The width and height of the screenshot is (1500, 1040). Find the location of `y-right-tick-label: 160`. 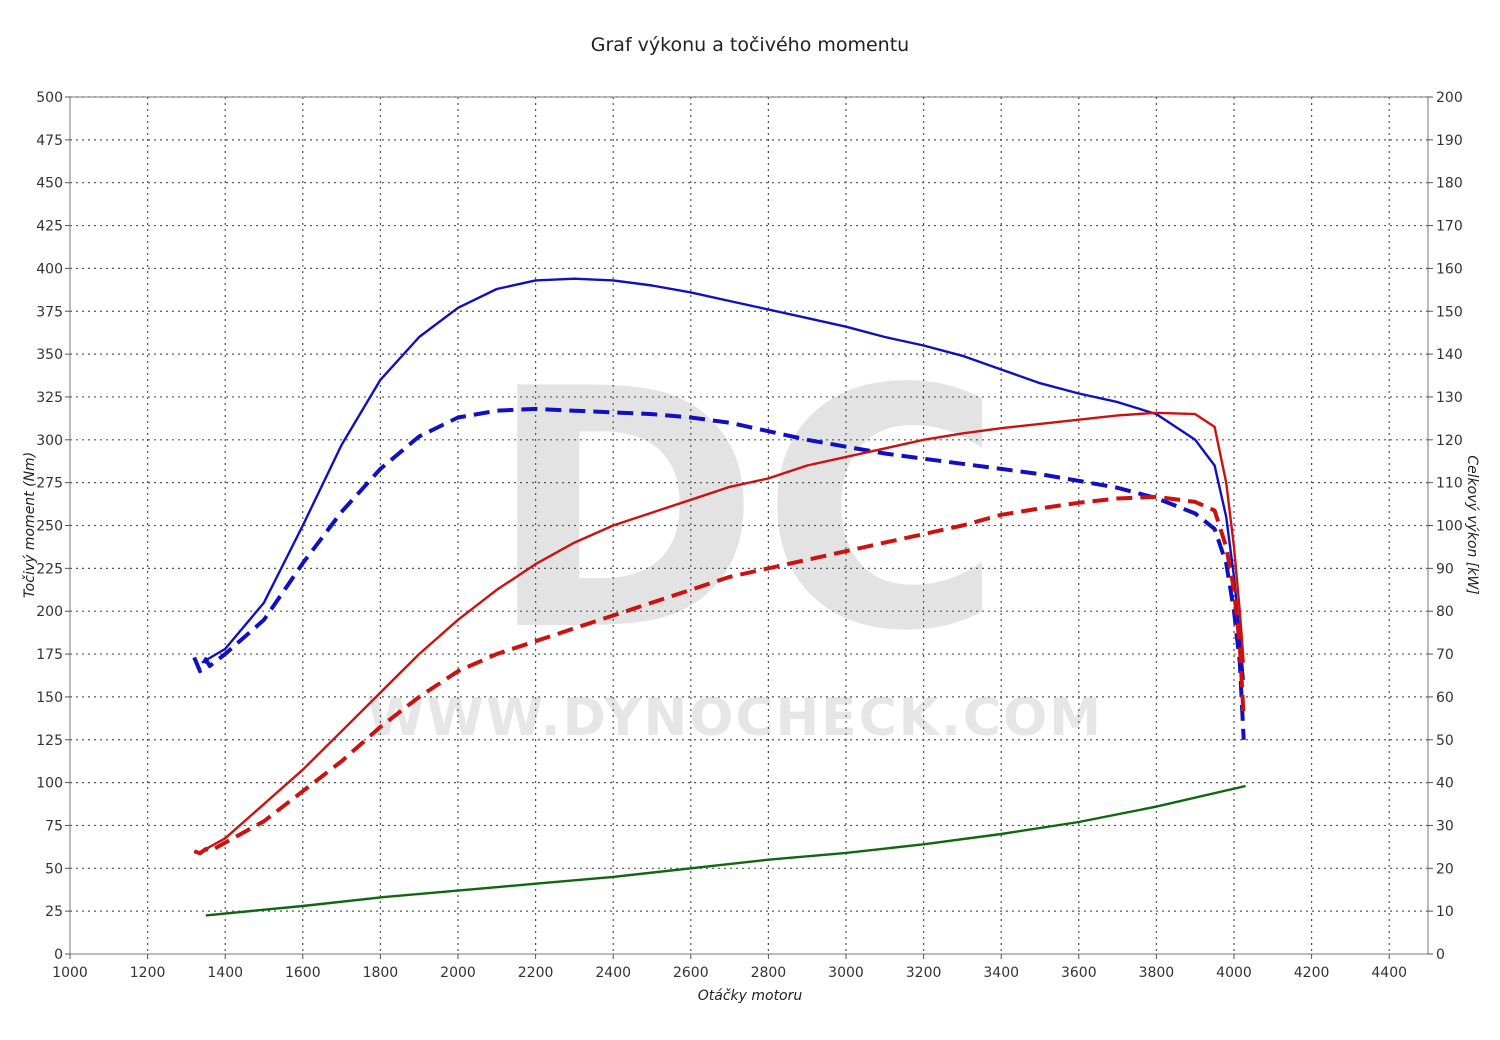

y-right-tick-label: 160 is located at coordinates (1449, 269).